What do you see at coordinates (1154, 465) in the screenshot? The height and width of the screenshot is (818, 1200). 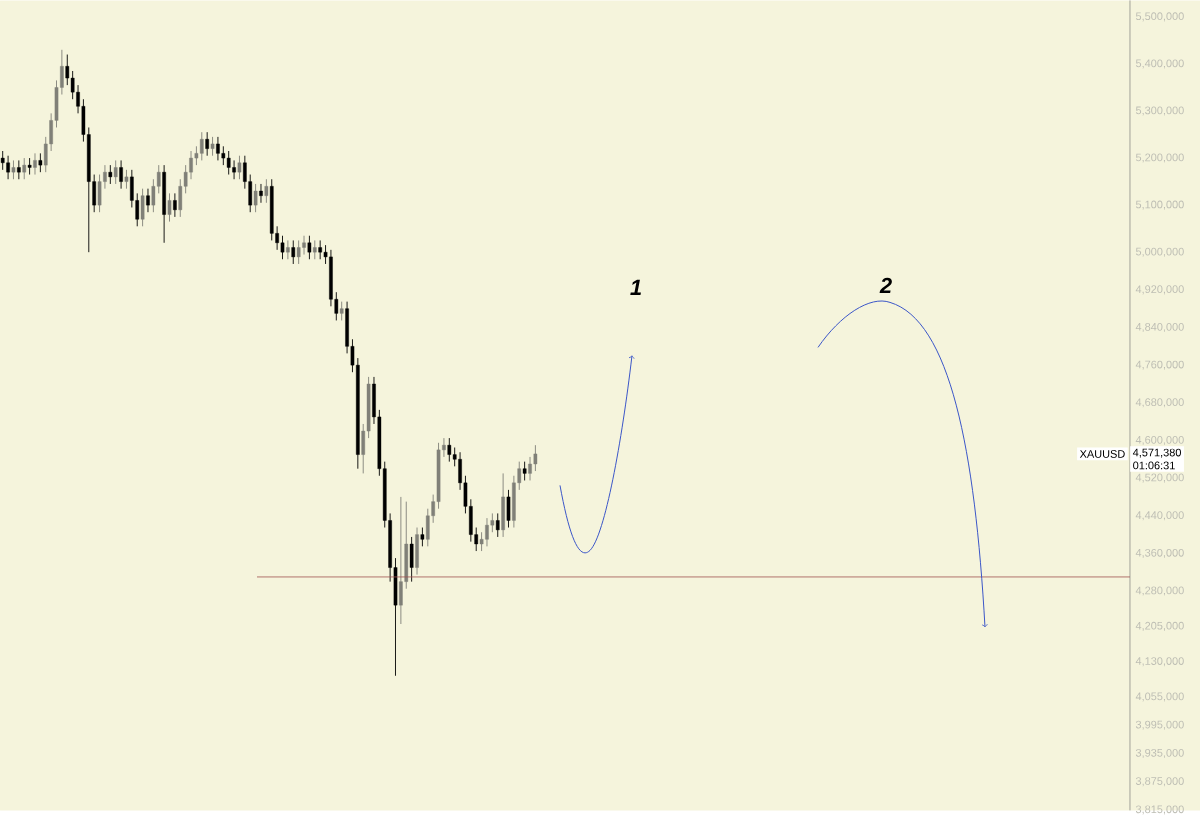 I see `text: 01:06:31` at bounding box center [1154, 465].